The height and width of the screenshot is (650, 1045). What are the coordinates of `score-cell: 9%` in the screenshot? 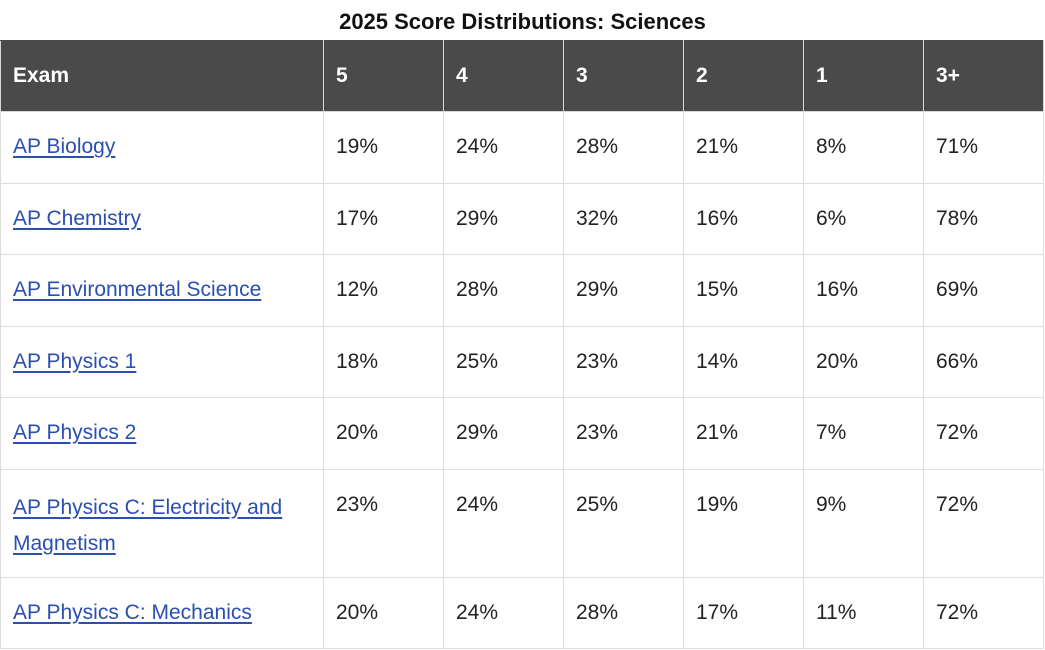 It's located at (863, 523).